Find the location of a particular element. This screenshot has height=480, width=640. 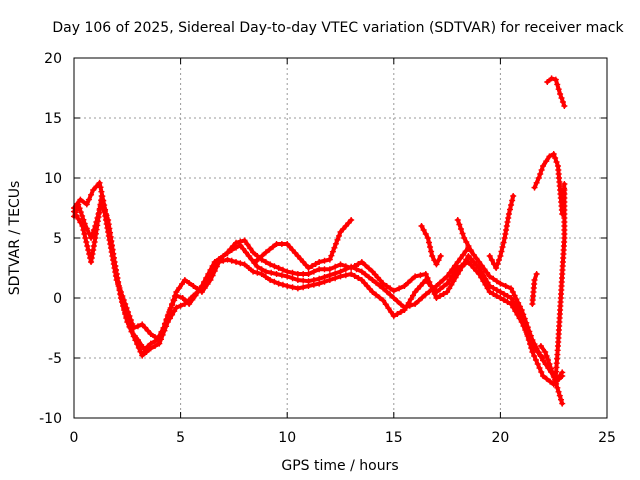

x-tick-label: 15 is located at coordinates (394, 438).